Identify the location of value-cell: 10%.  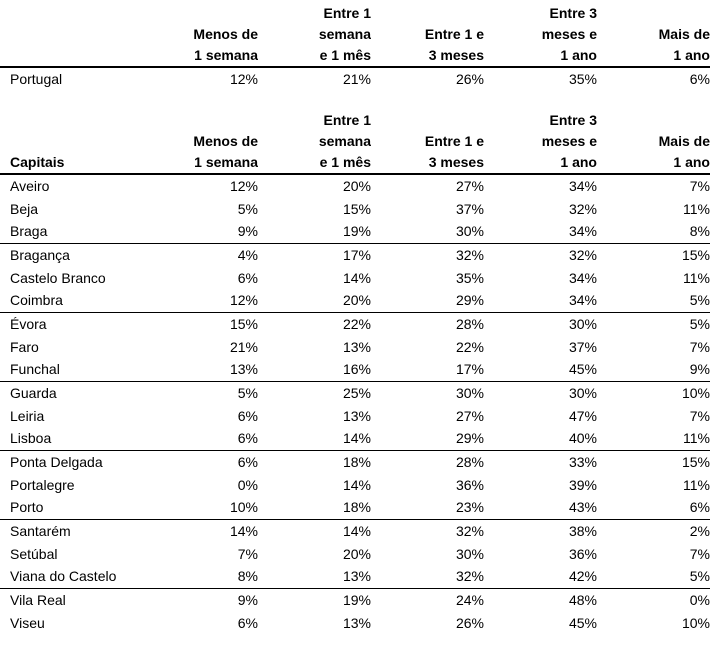
(695, 392).